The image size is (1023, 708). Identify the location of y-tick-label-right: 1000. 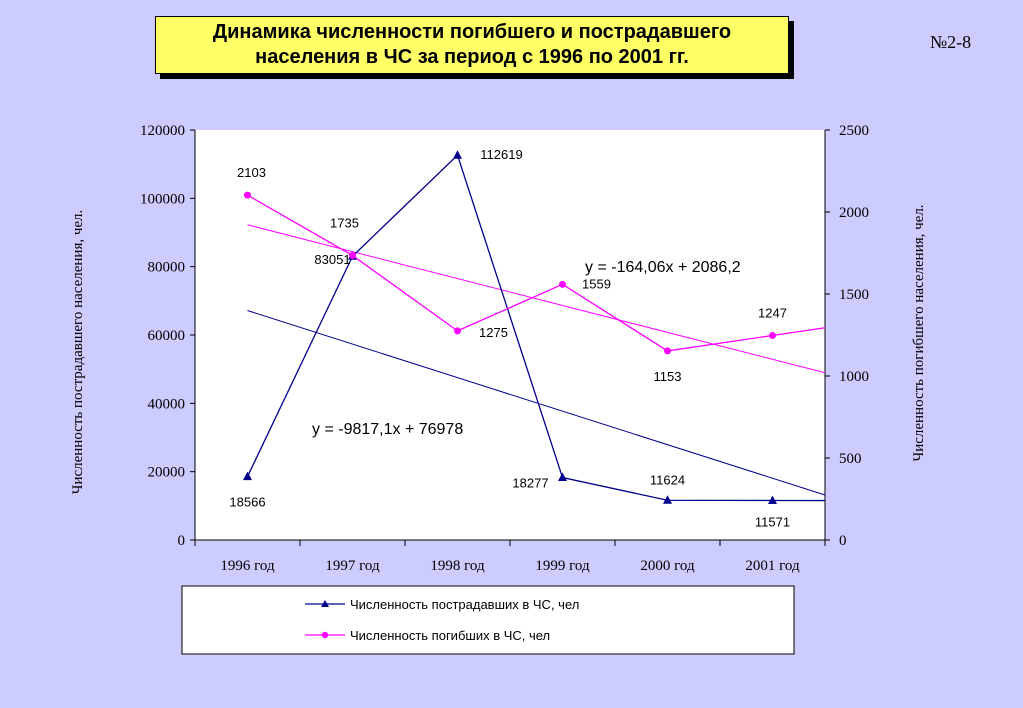
(854, 377).